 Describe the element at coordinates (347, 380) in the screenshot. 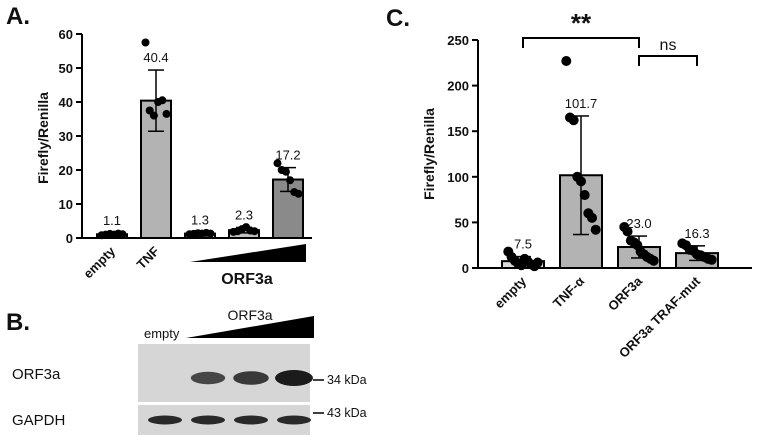

I see `marker-34kda-label: 34 kDa` at that location.